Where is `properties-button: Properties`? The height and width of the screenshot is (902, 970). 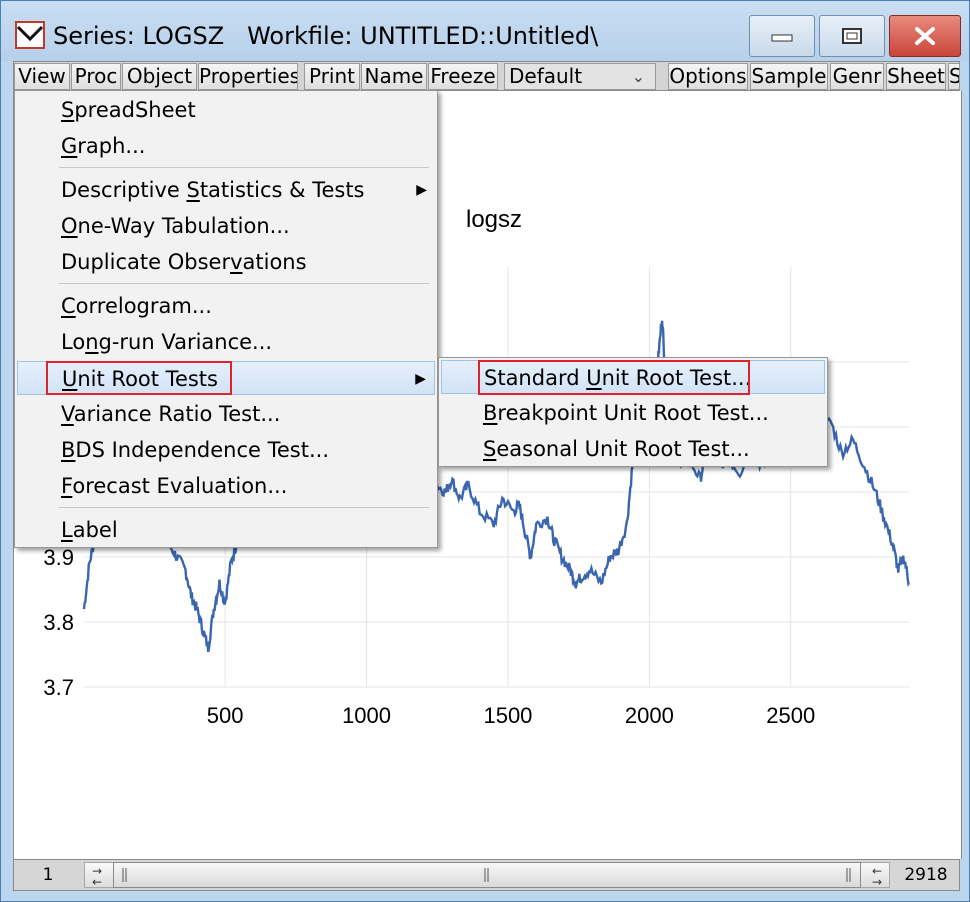
properties-button: Properties is located at coordinates (248, 76).